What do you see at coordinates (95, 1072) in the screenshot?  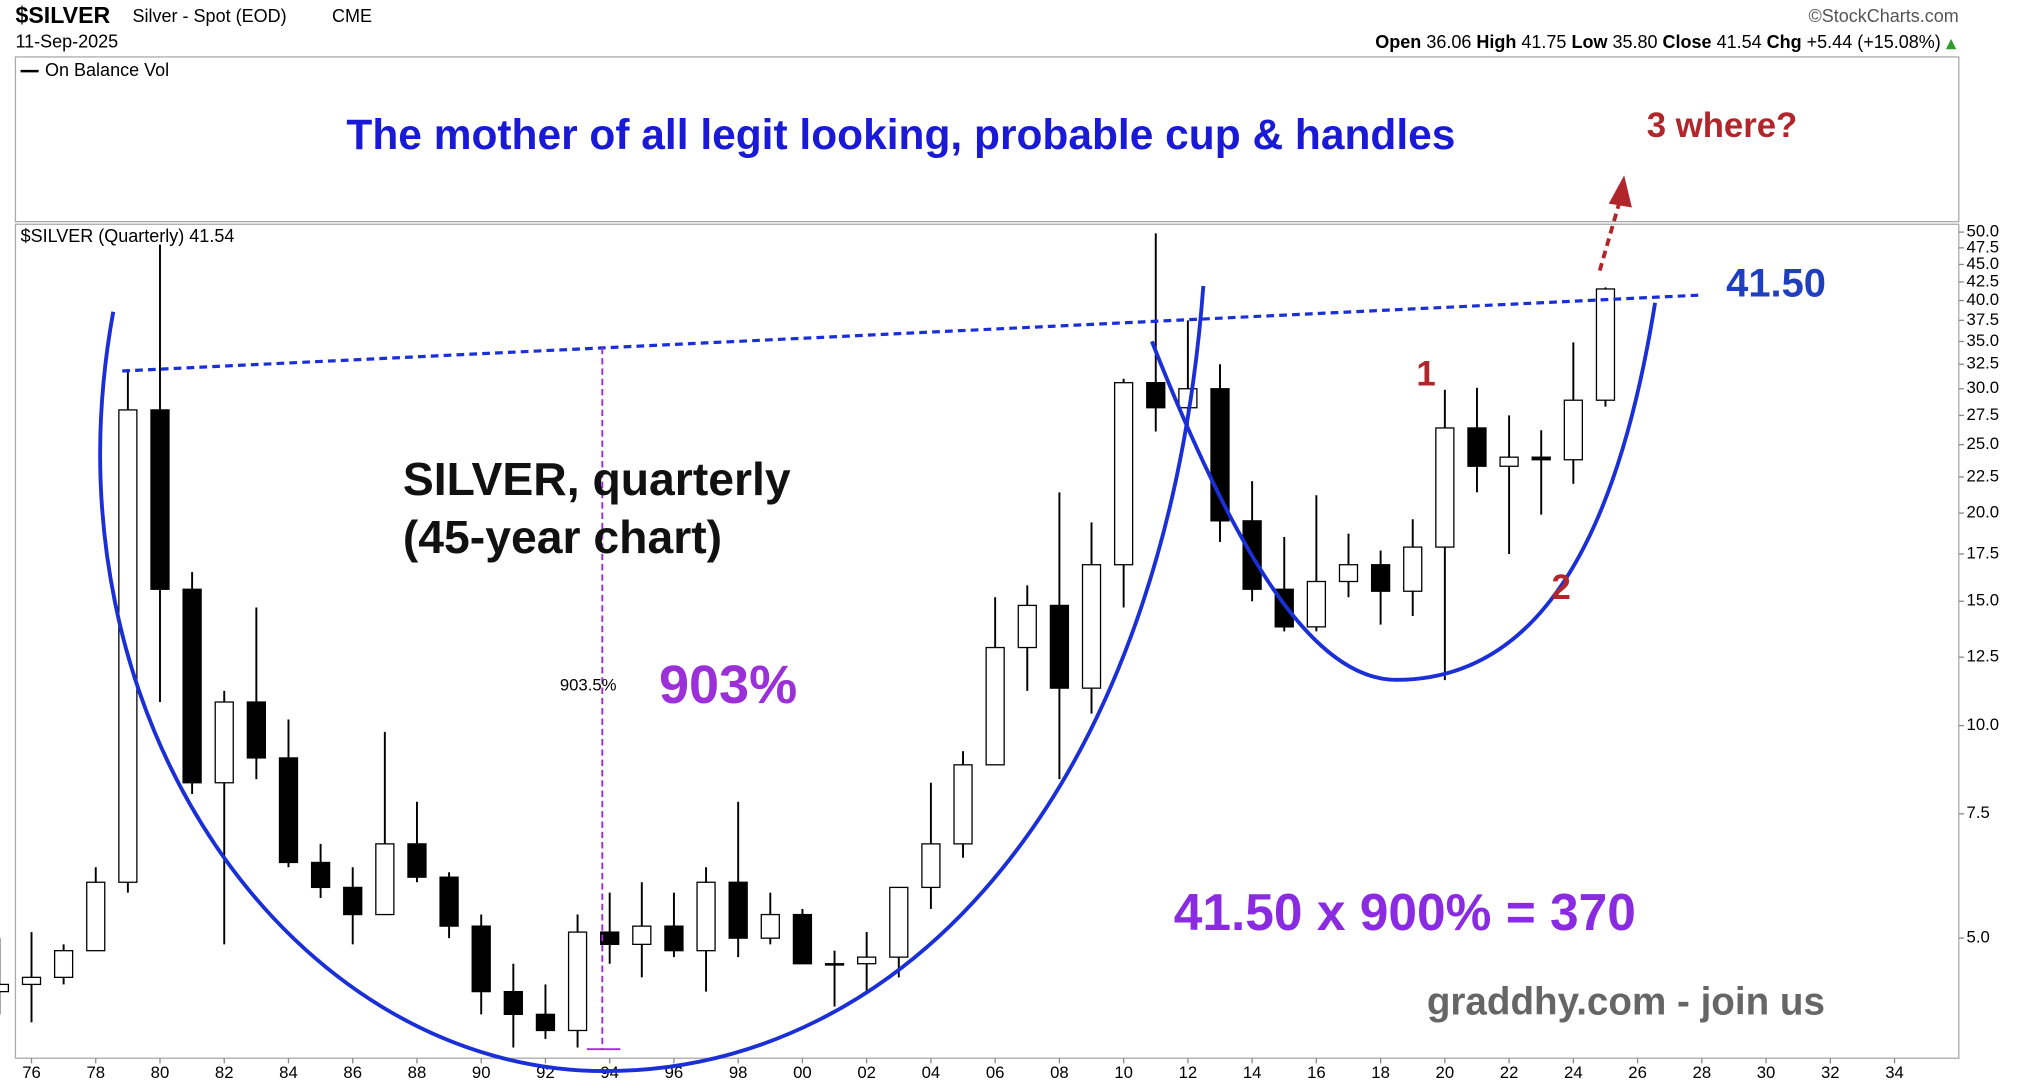 I see `x-tick-label: 78` at bounding box center [95, 1072].